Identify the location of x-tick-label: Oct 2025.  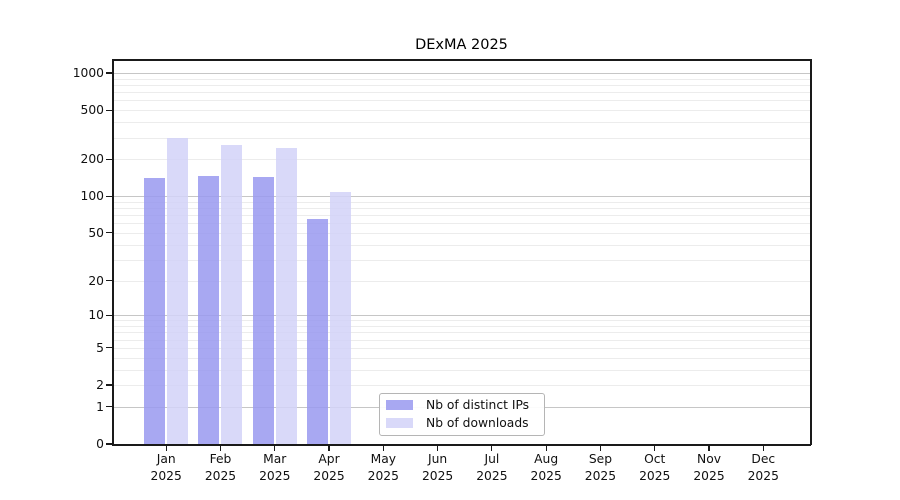
(655, 467).